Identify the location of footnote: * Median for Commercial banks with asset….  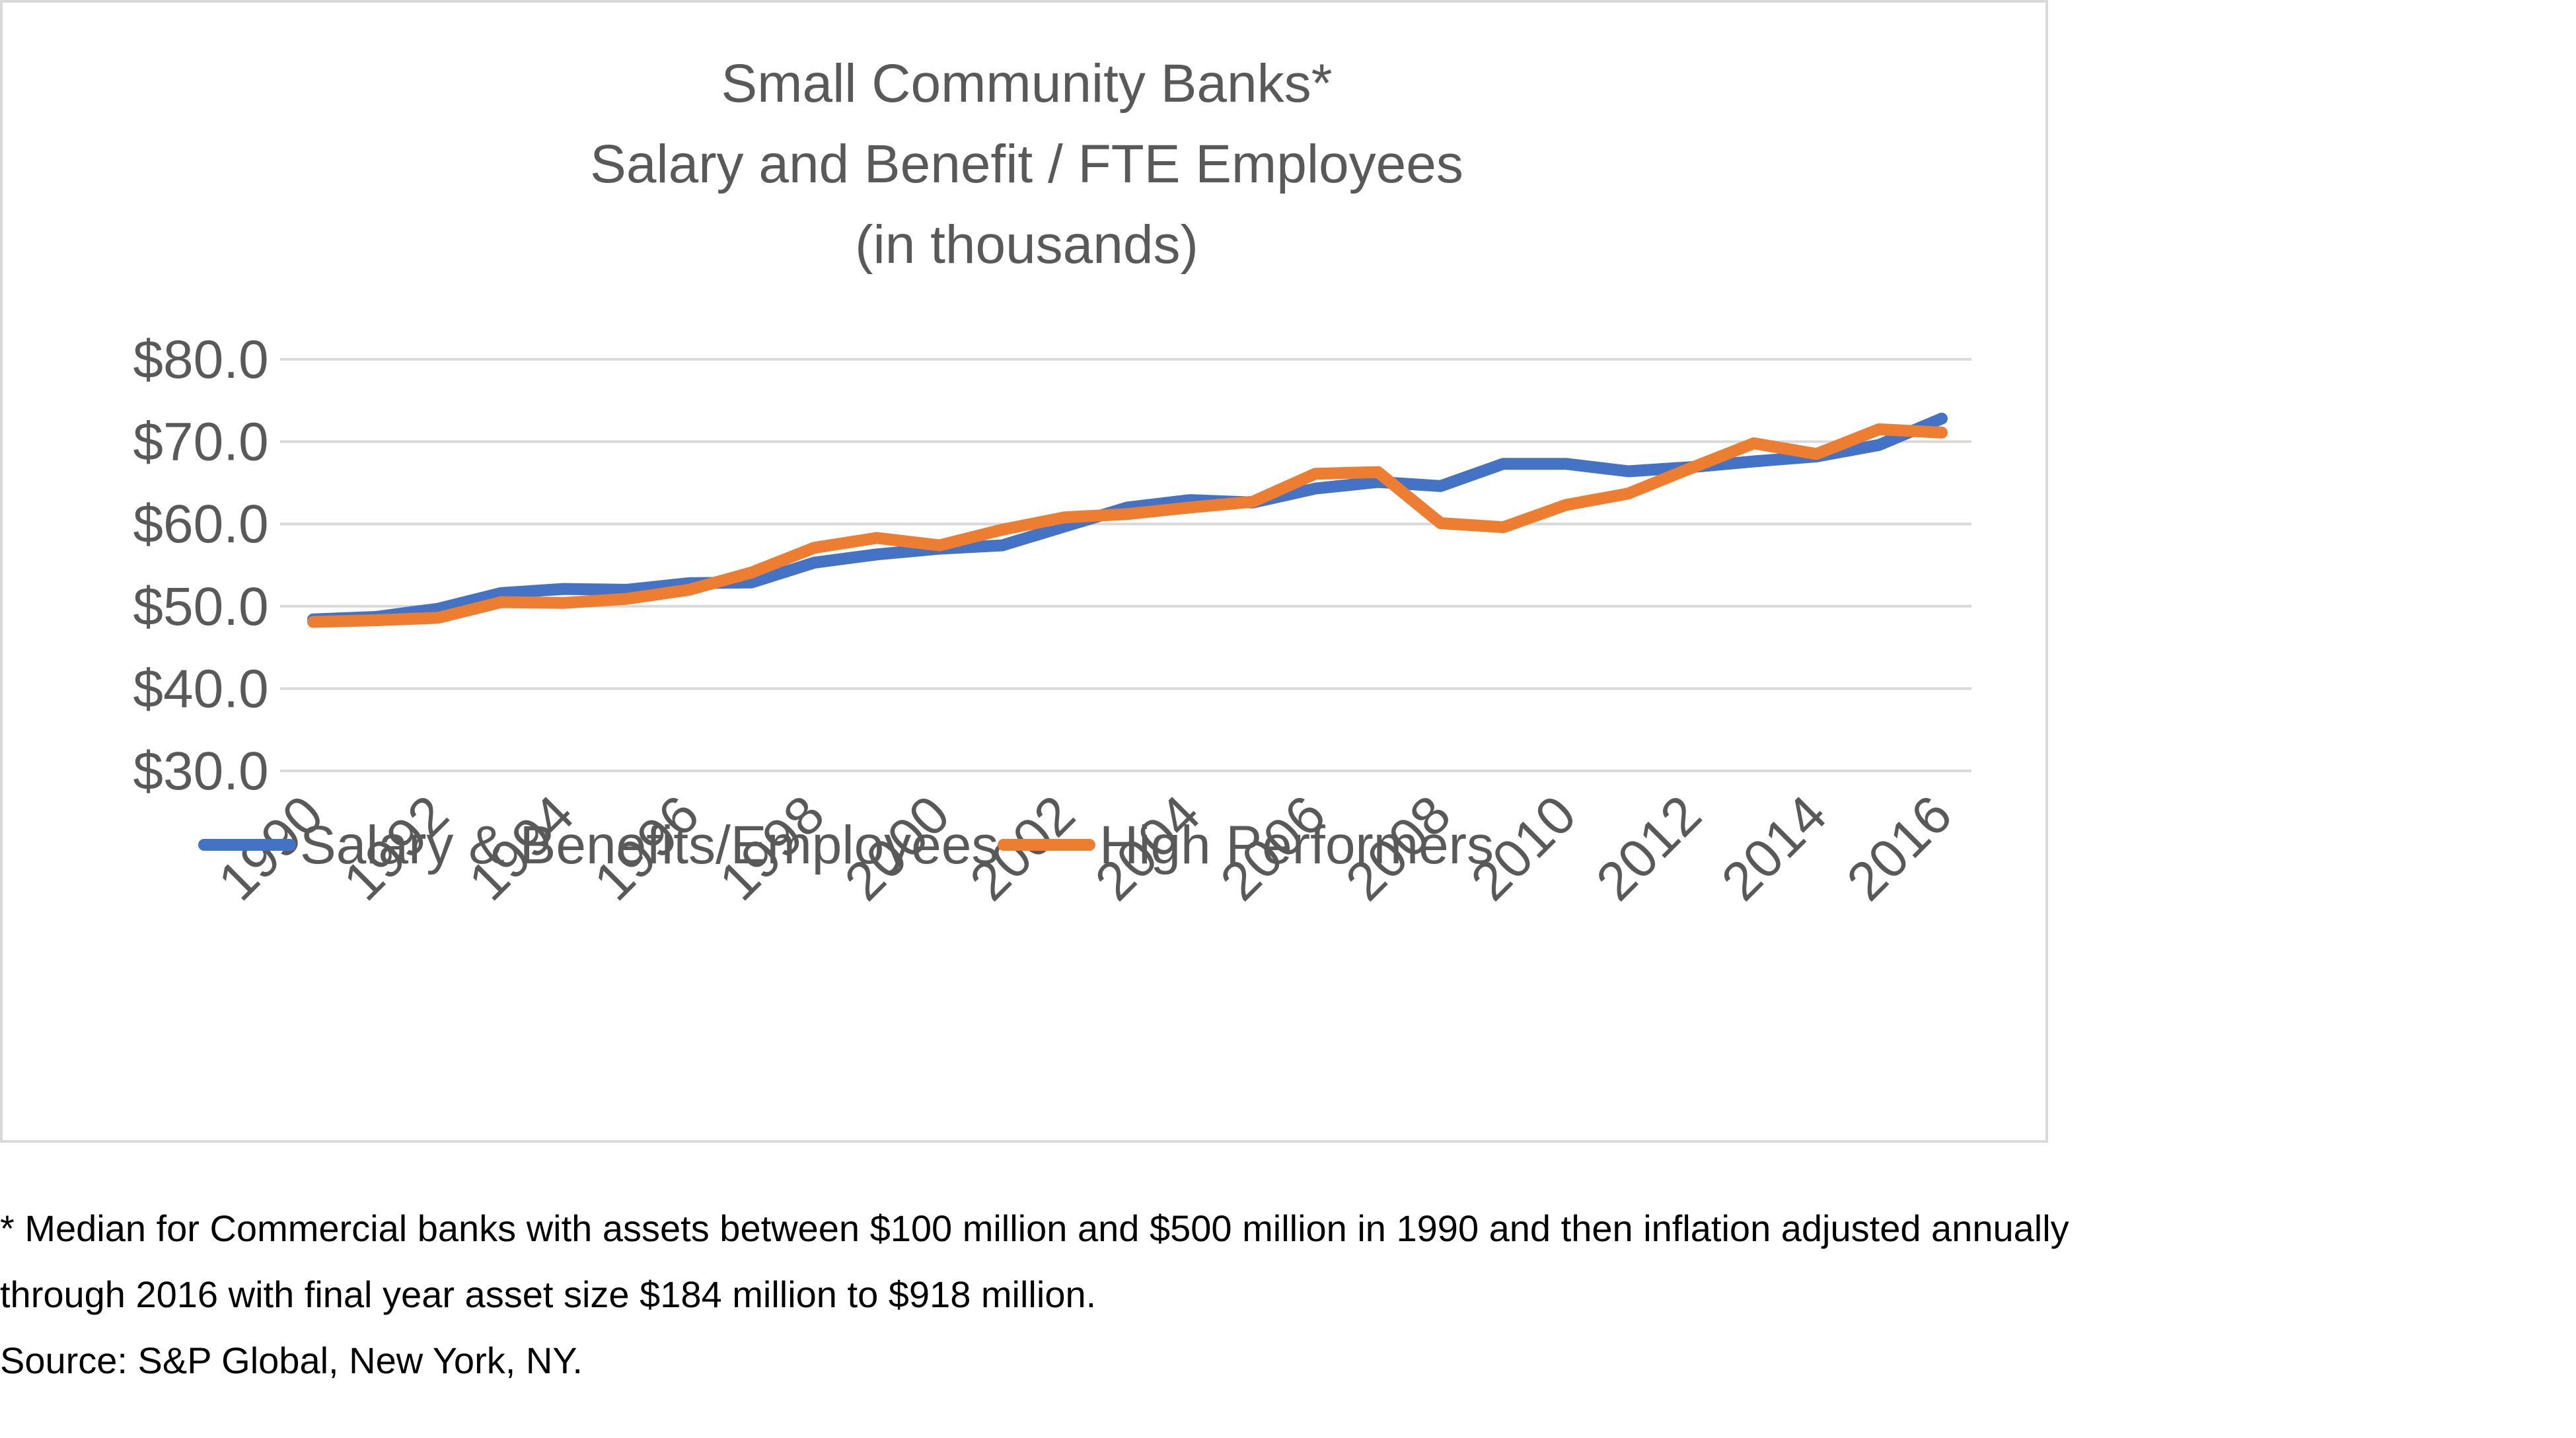
(1285, 1295).